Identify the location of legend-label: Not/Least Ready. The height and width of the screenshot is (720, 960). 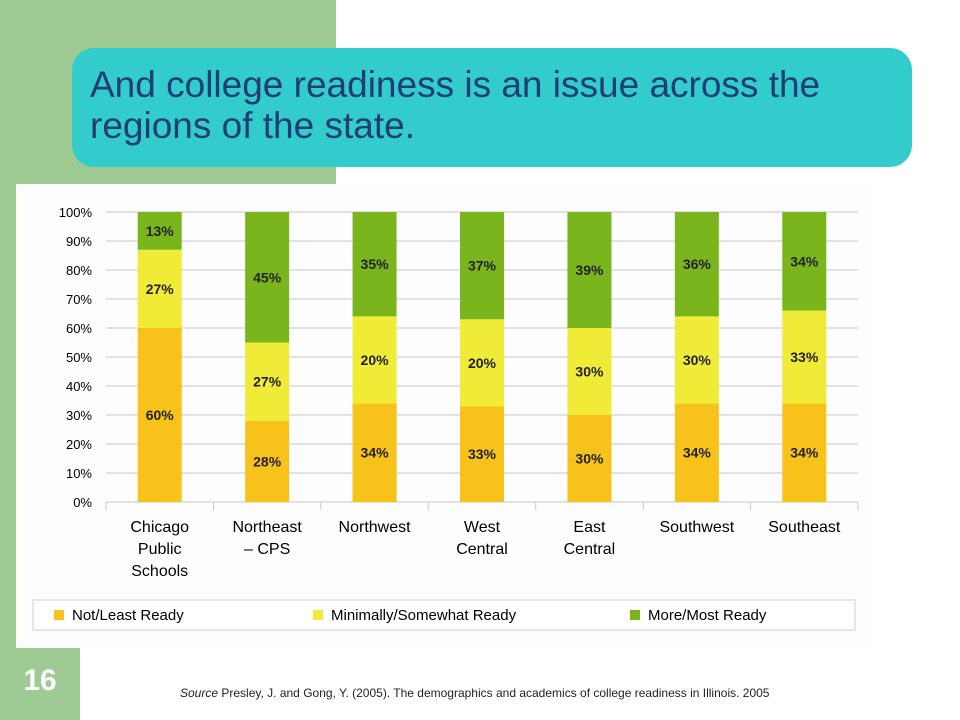
(128, 615).